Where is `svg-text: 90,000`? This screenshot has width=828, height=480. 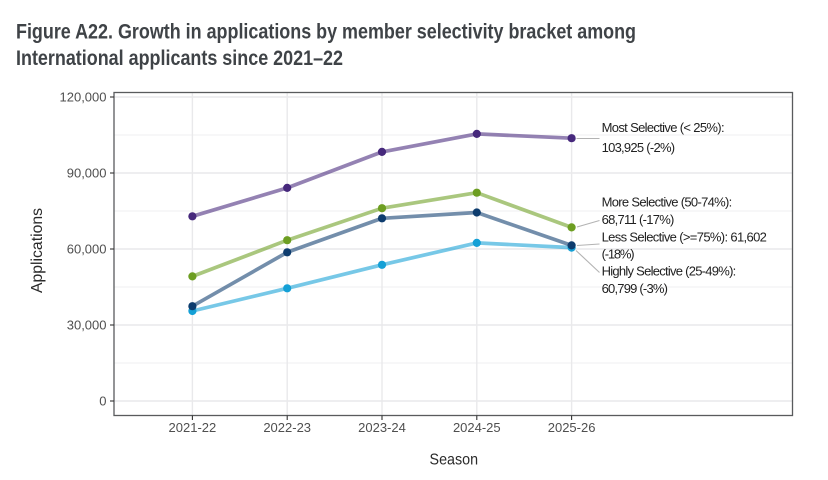 svg-text: 90,000 is located at coordinates (87, 173).